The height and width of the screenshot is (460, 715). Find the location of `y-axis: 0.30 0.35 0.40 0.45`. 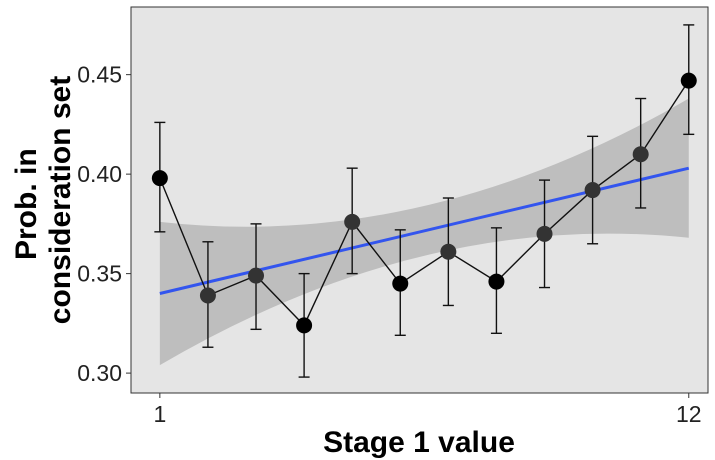

y-axis: 0.30 0.35 0.40 0.45 is located at coordinates (104, 224).